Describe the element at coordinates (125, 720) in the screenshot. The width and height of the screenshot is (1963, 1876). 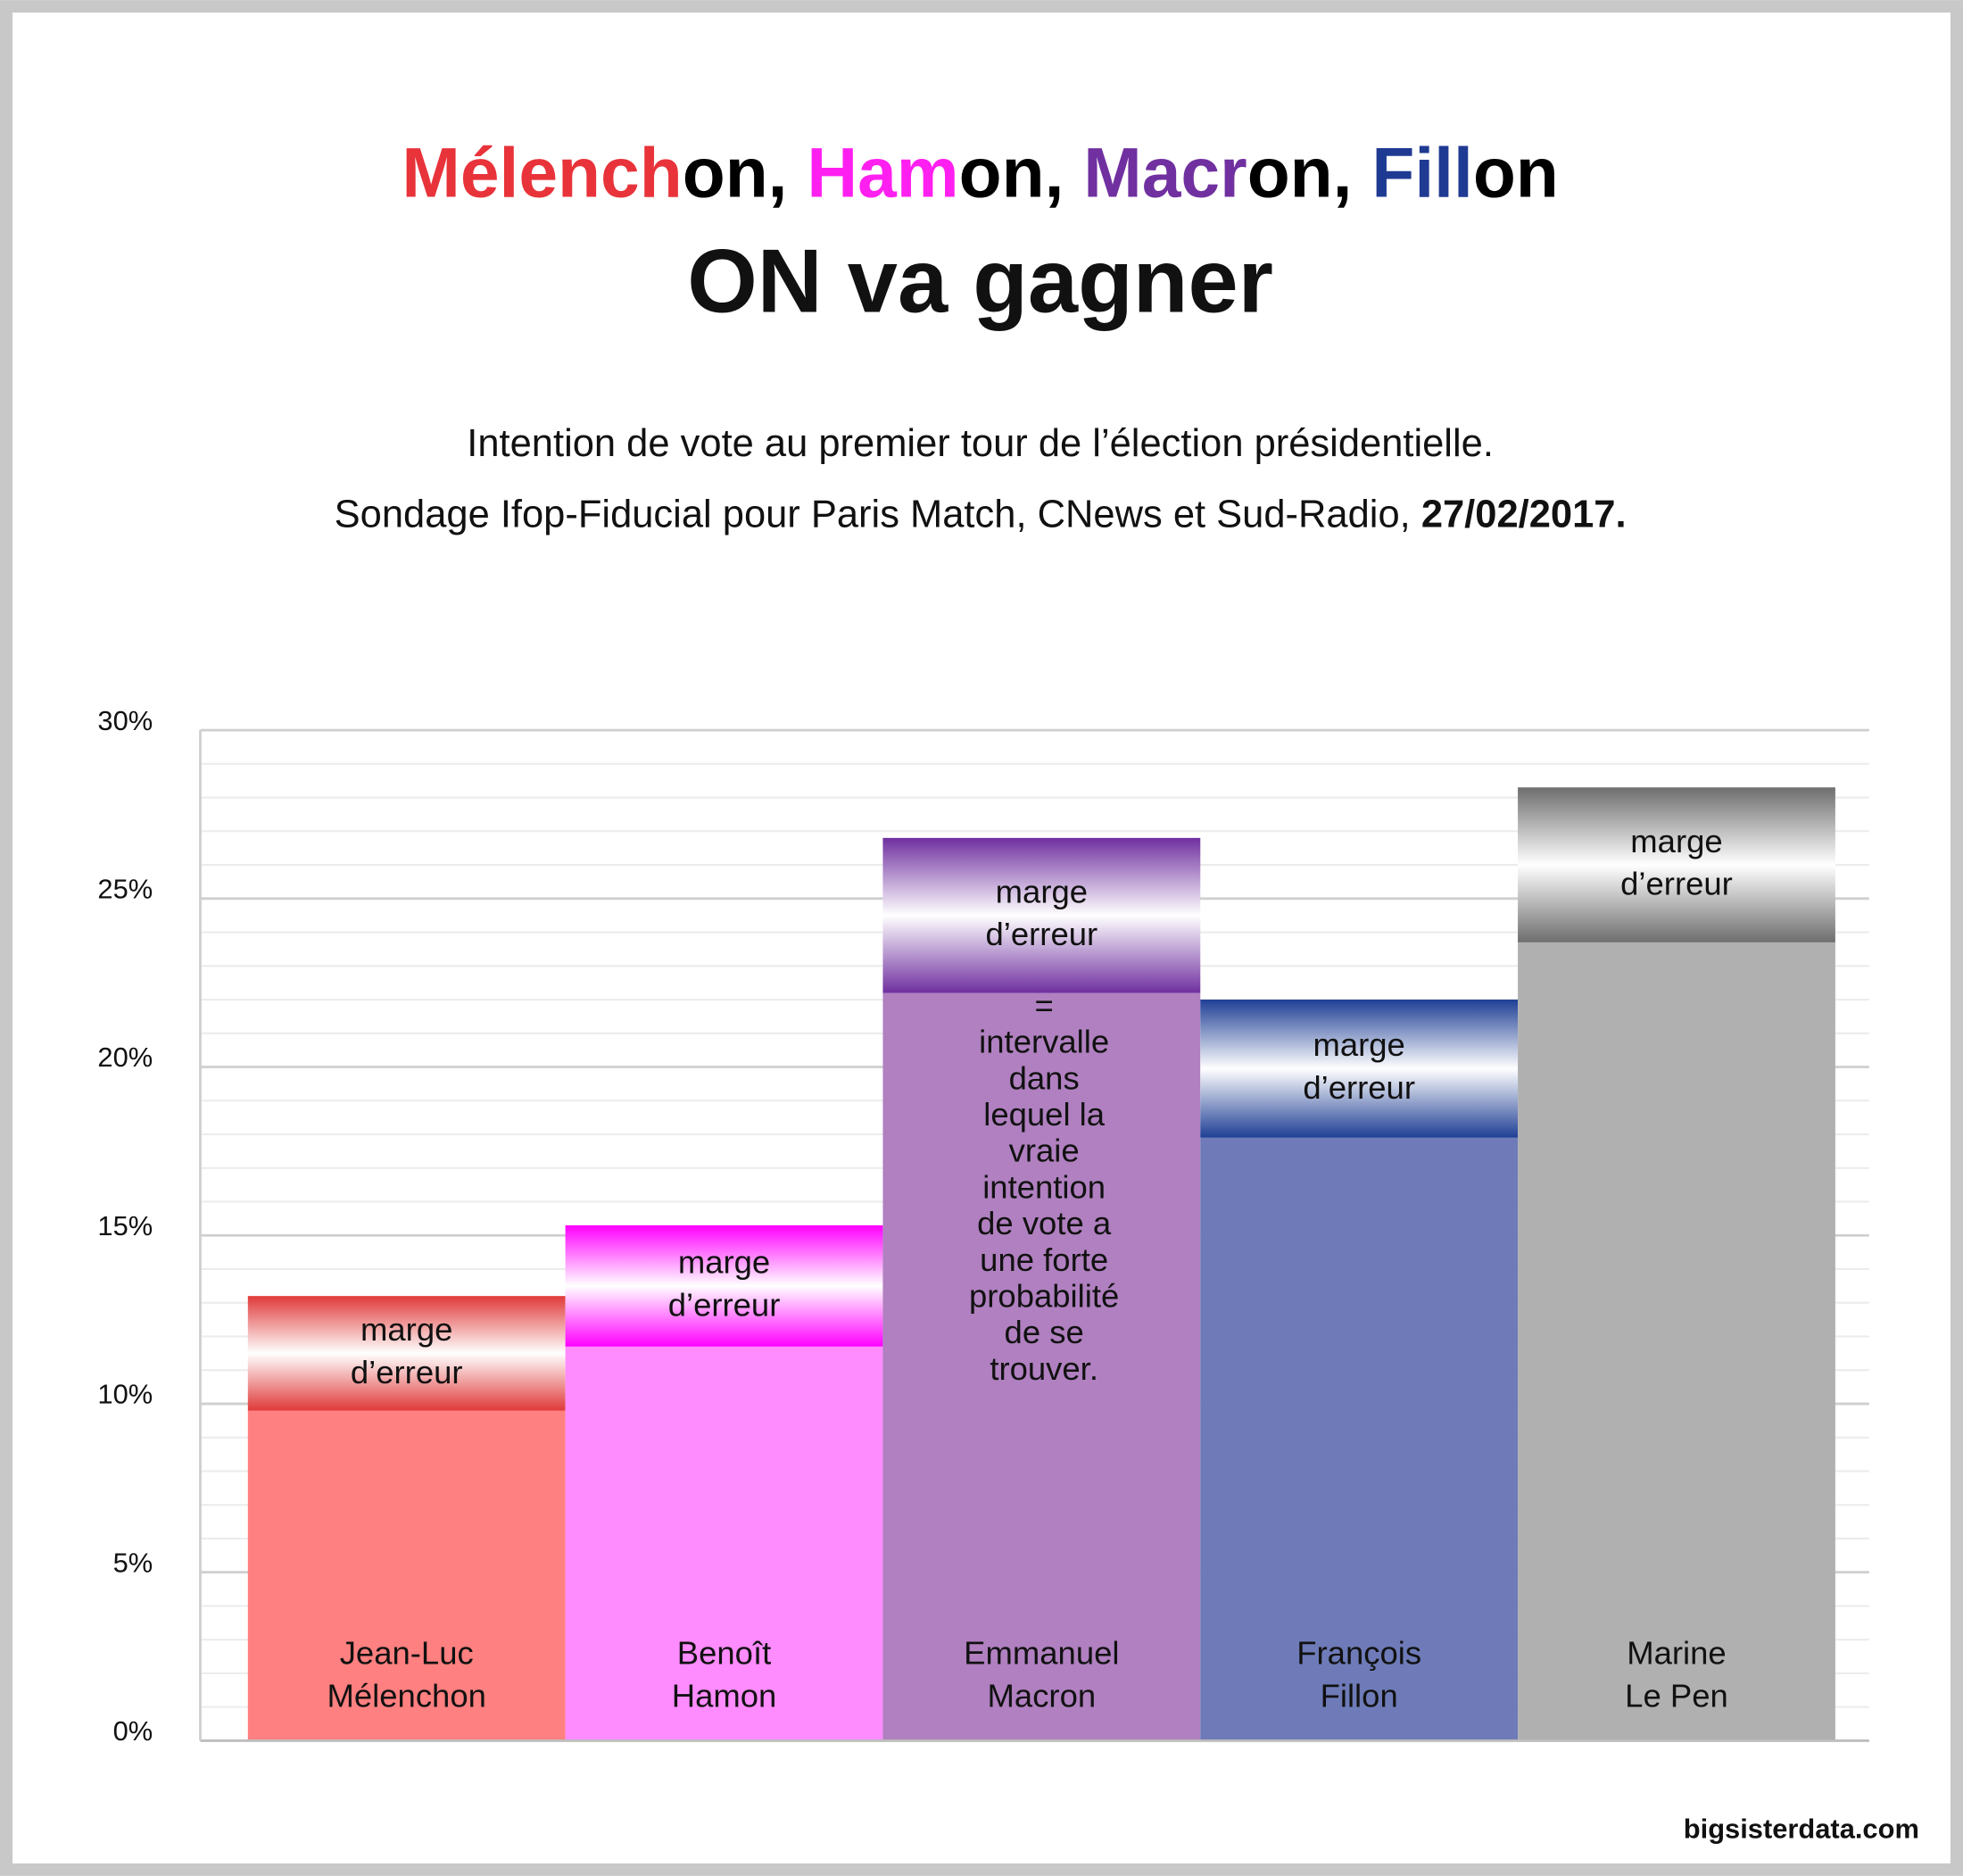
I see `y-tick-label: 30%` at that location.